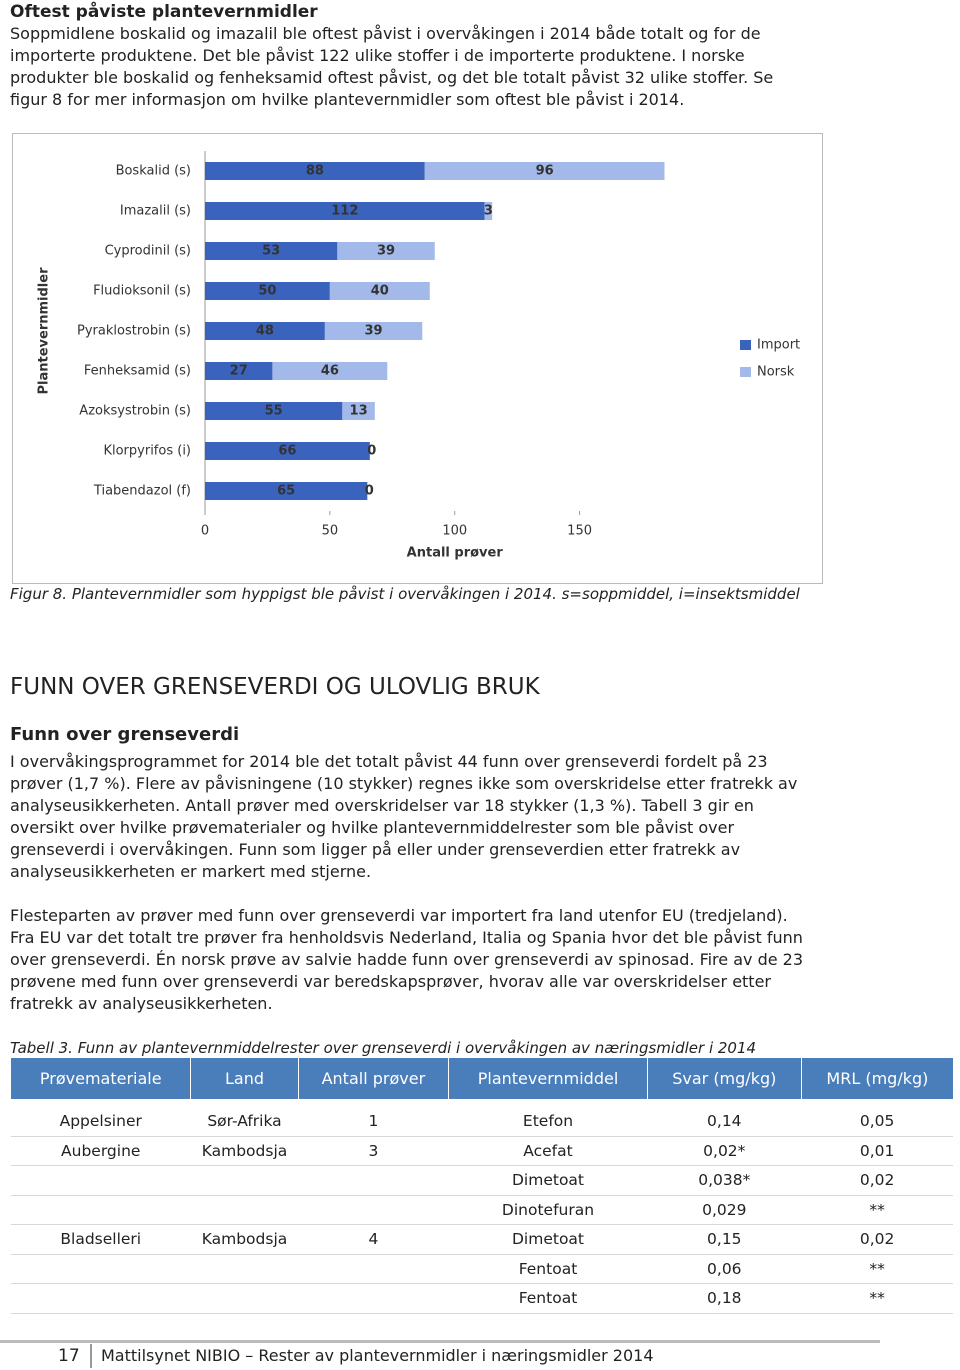 The width and height of the screenshot is (960, 1370). I want to click on x-tick-label: 150, so click(579, 531).